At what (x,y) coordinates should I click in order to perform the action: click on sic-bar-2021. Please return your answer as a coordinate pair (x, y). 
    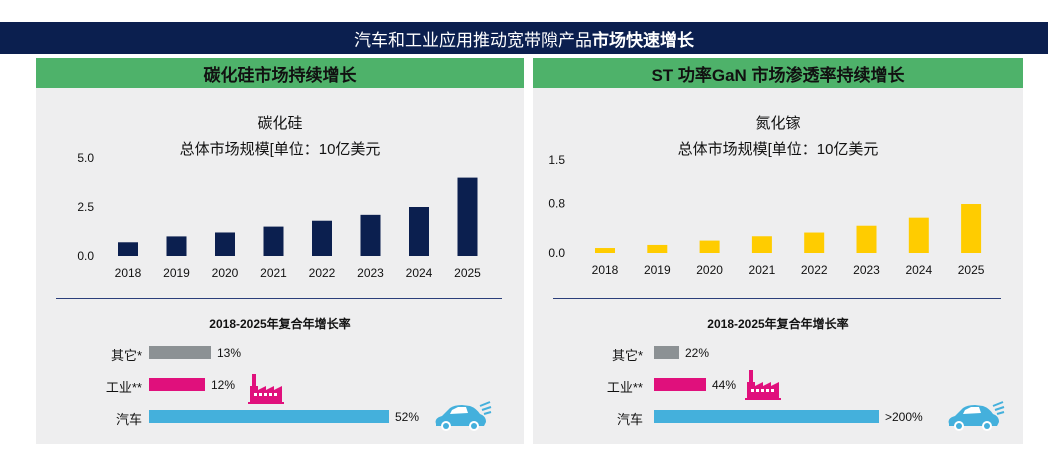
    Looking at the image, I should click on (273, 241).